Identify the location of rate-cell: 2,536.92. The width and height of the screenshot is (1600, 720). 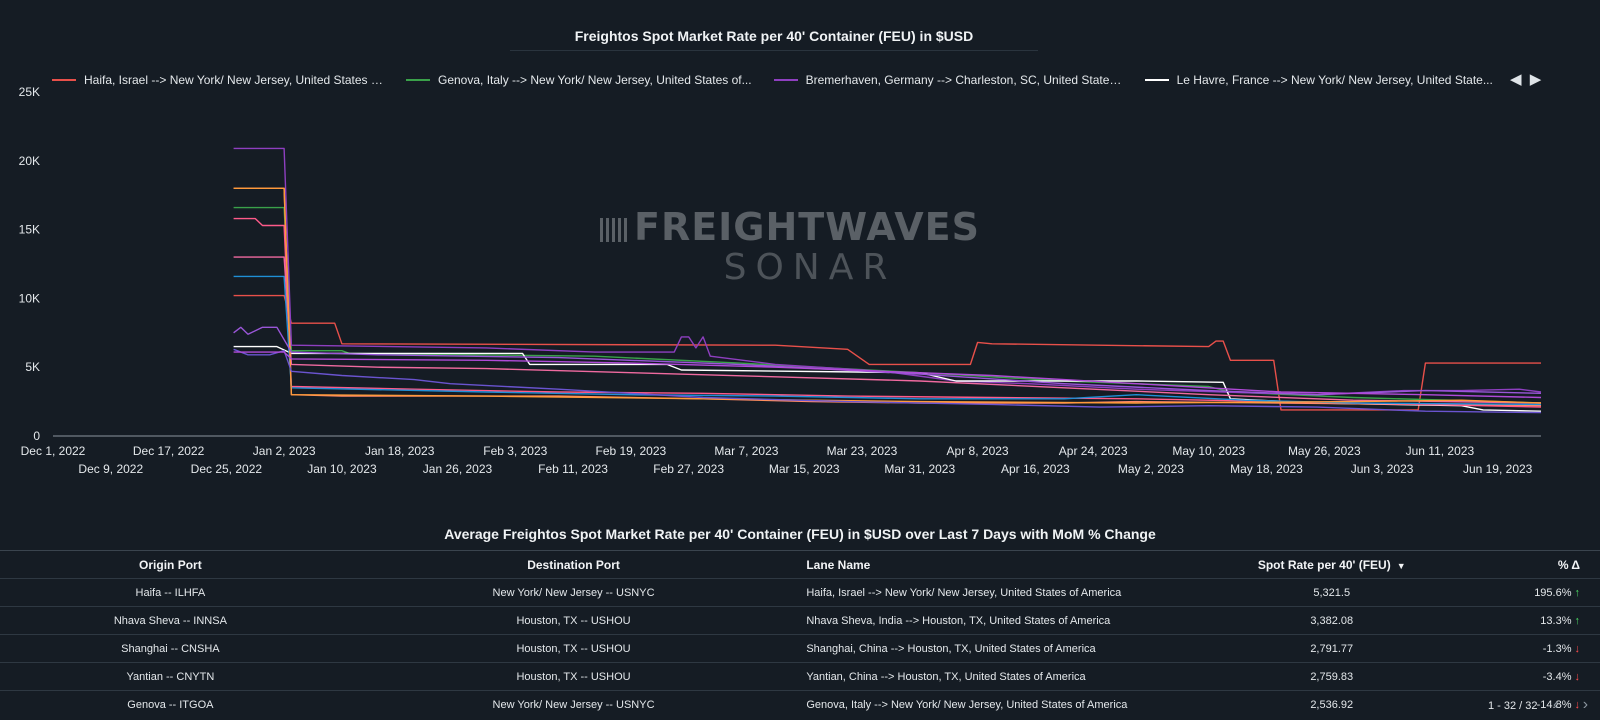
(1331, 704).